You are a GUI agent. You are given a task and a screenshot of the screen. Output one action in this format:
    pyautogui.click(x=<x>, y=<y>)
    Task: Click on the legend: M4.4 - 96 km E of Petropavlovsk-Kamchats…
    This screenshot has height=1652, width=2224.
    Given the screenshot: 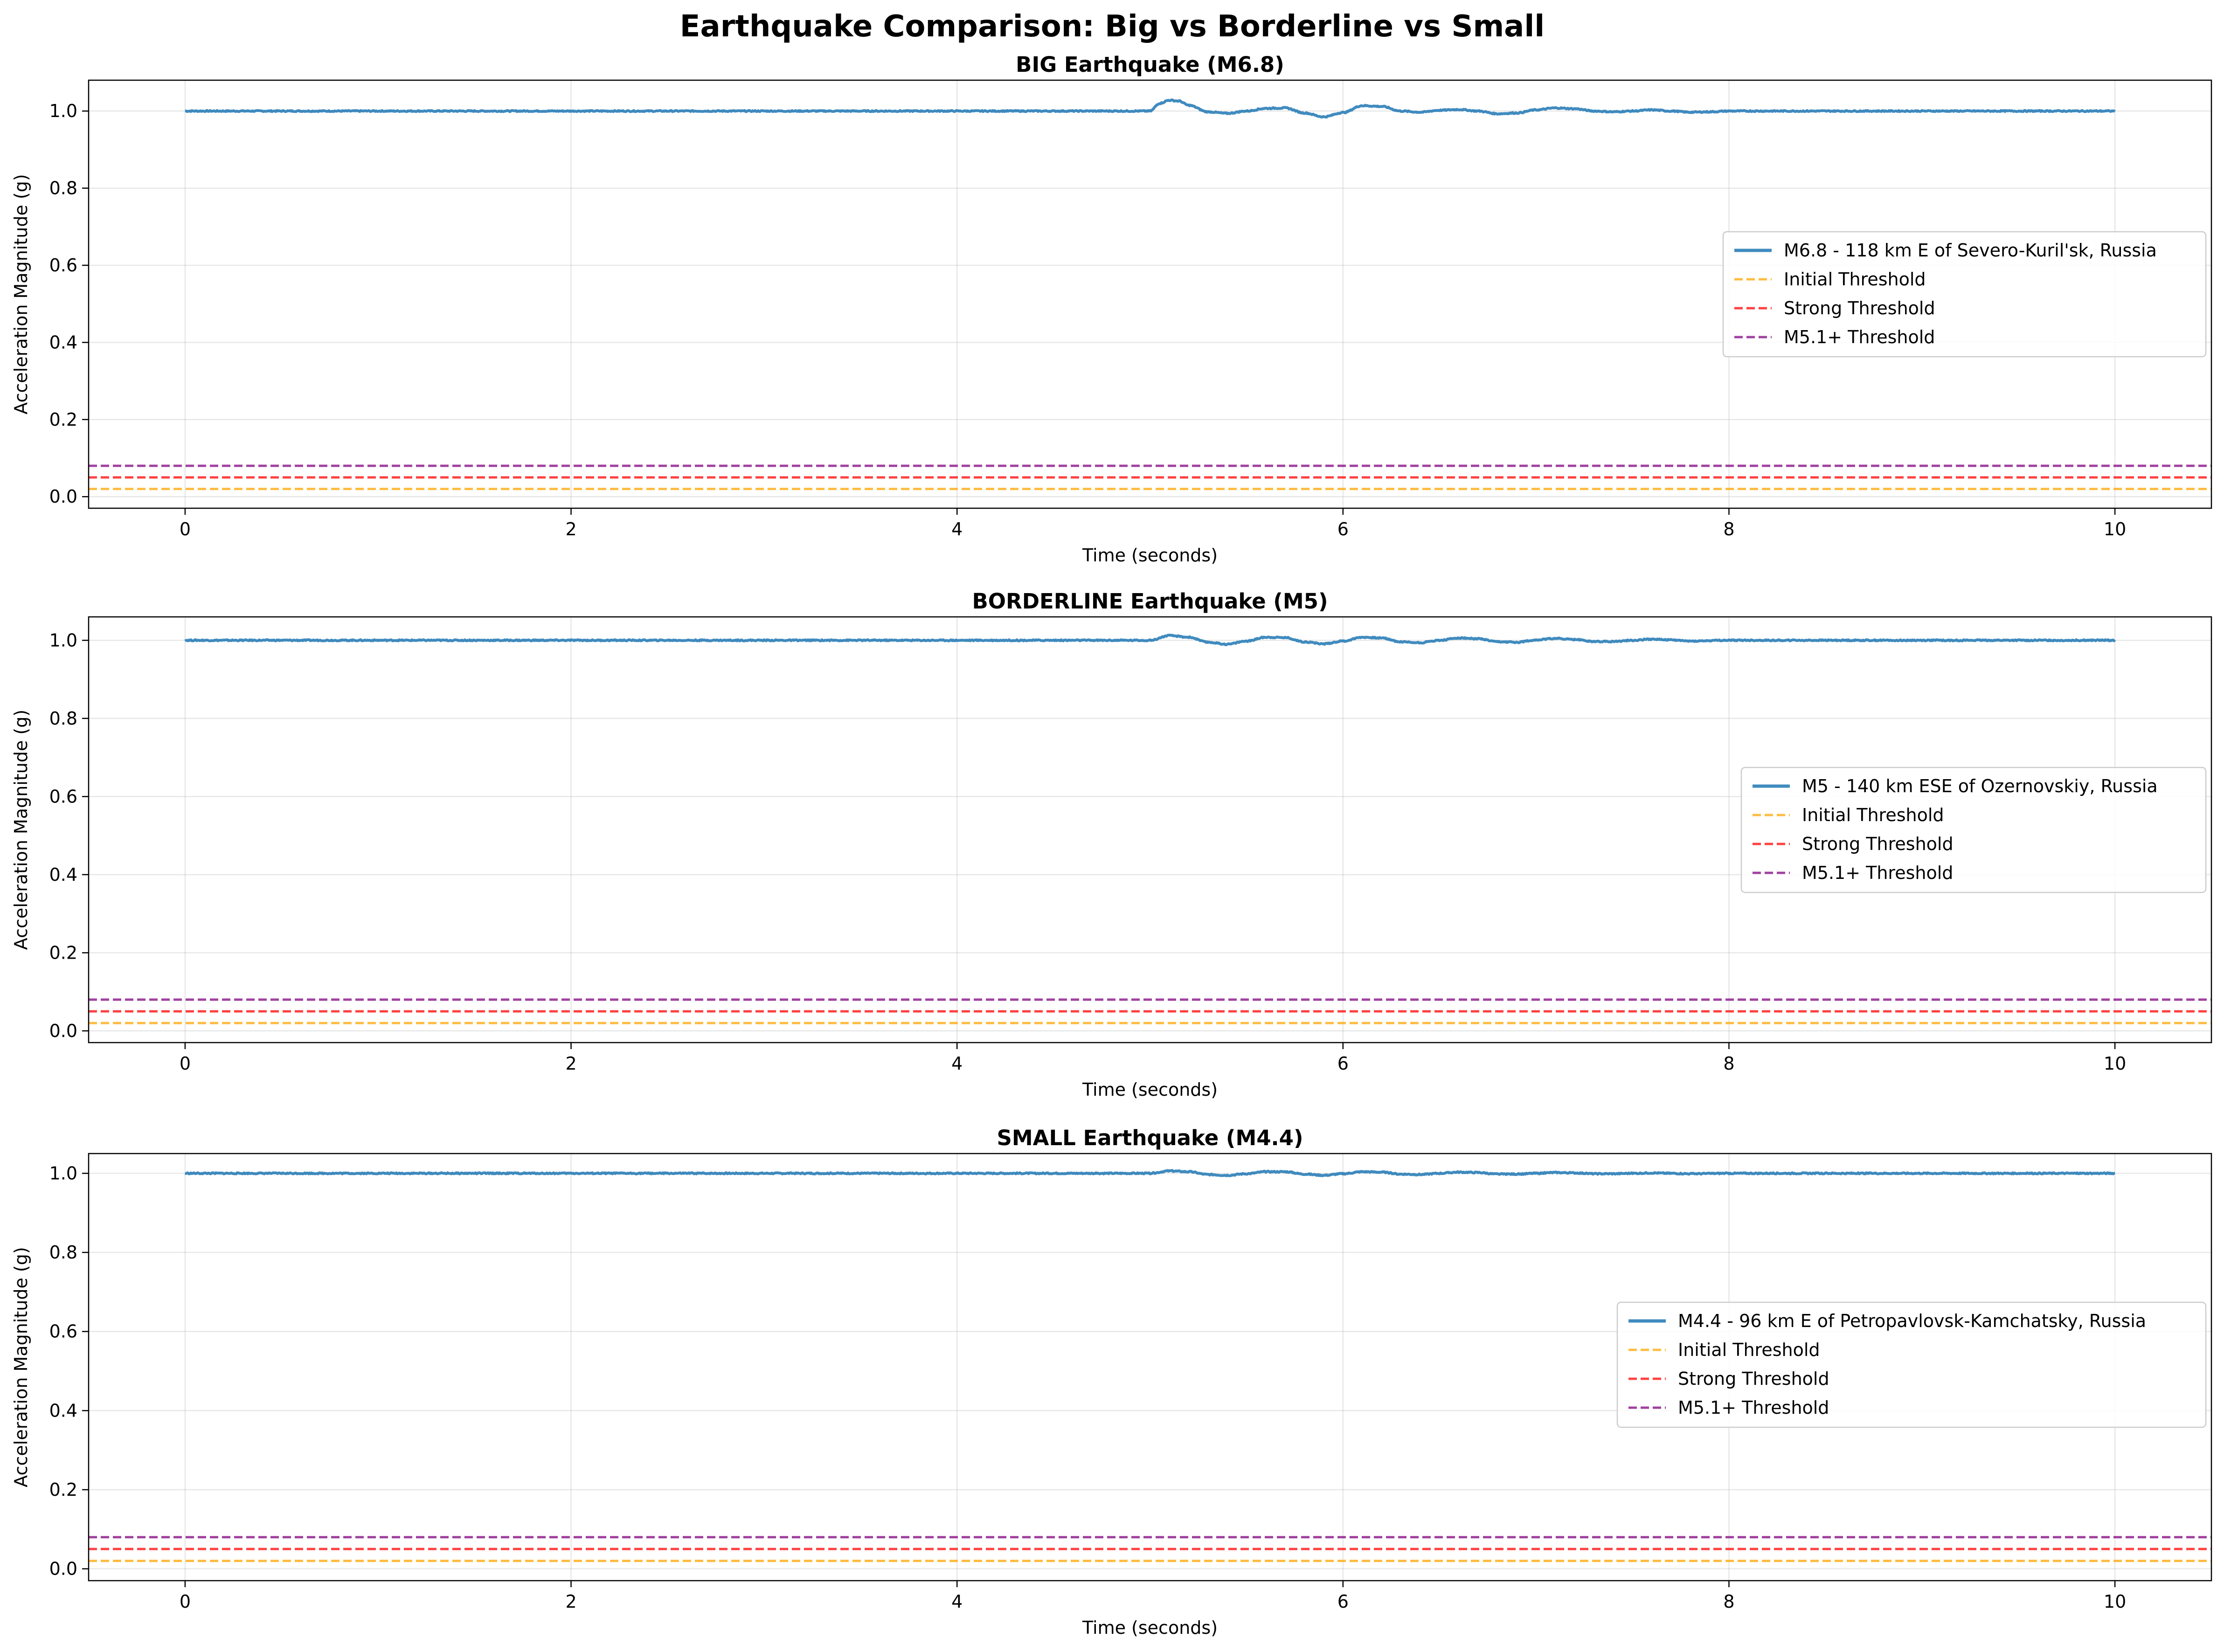 What is the action you would take?
    pyautogui.click(x=1911, y=1364)
    